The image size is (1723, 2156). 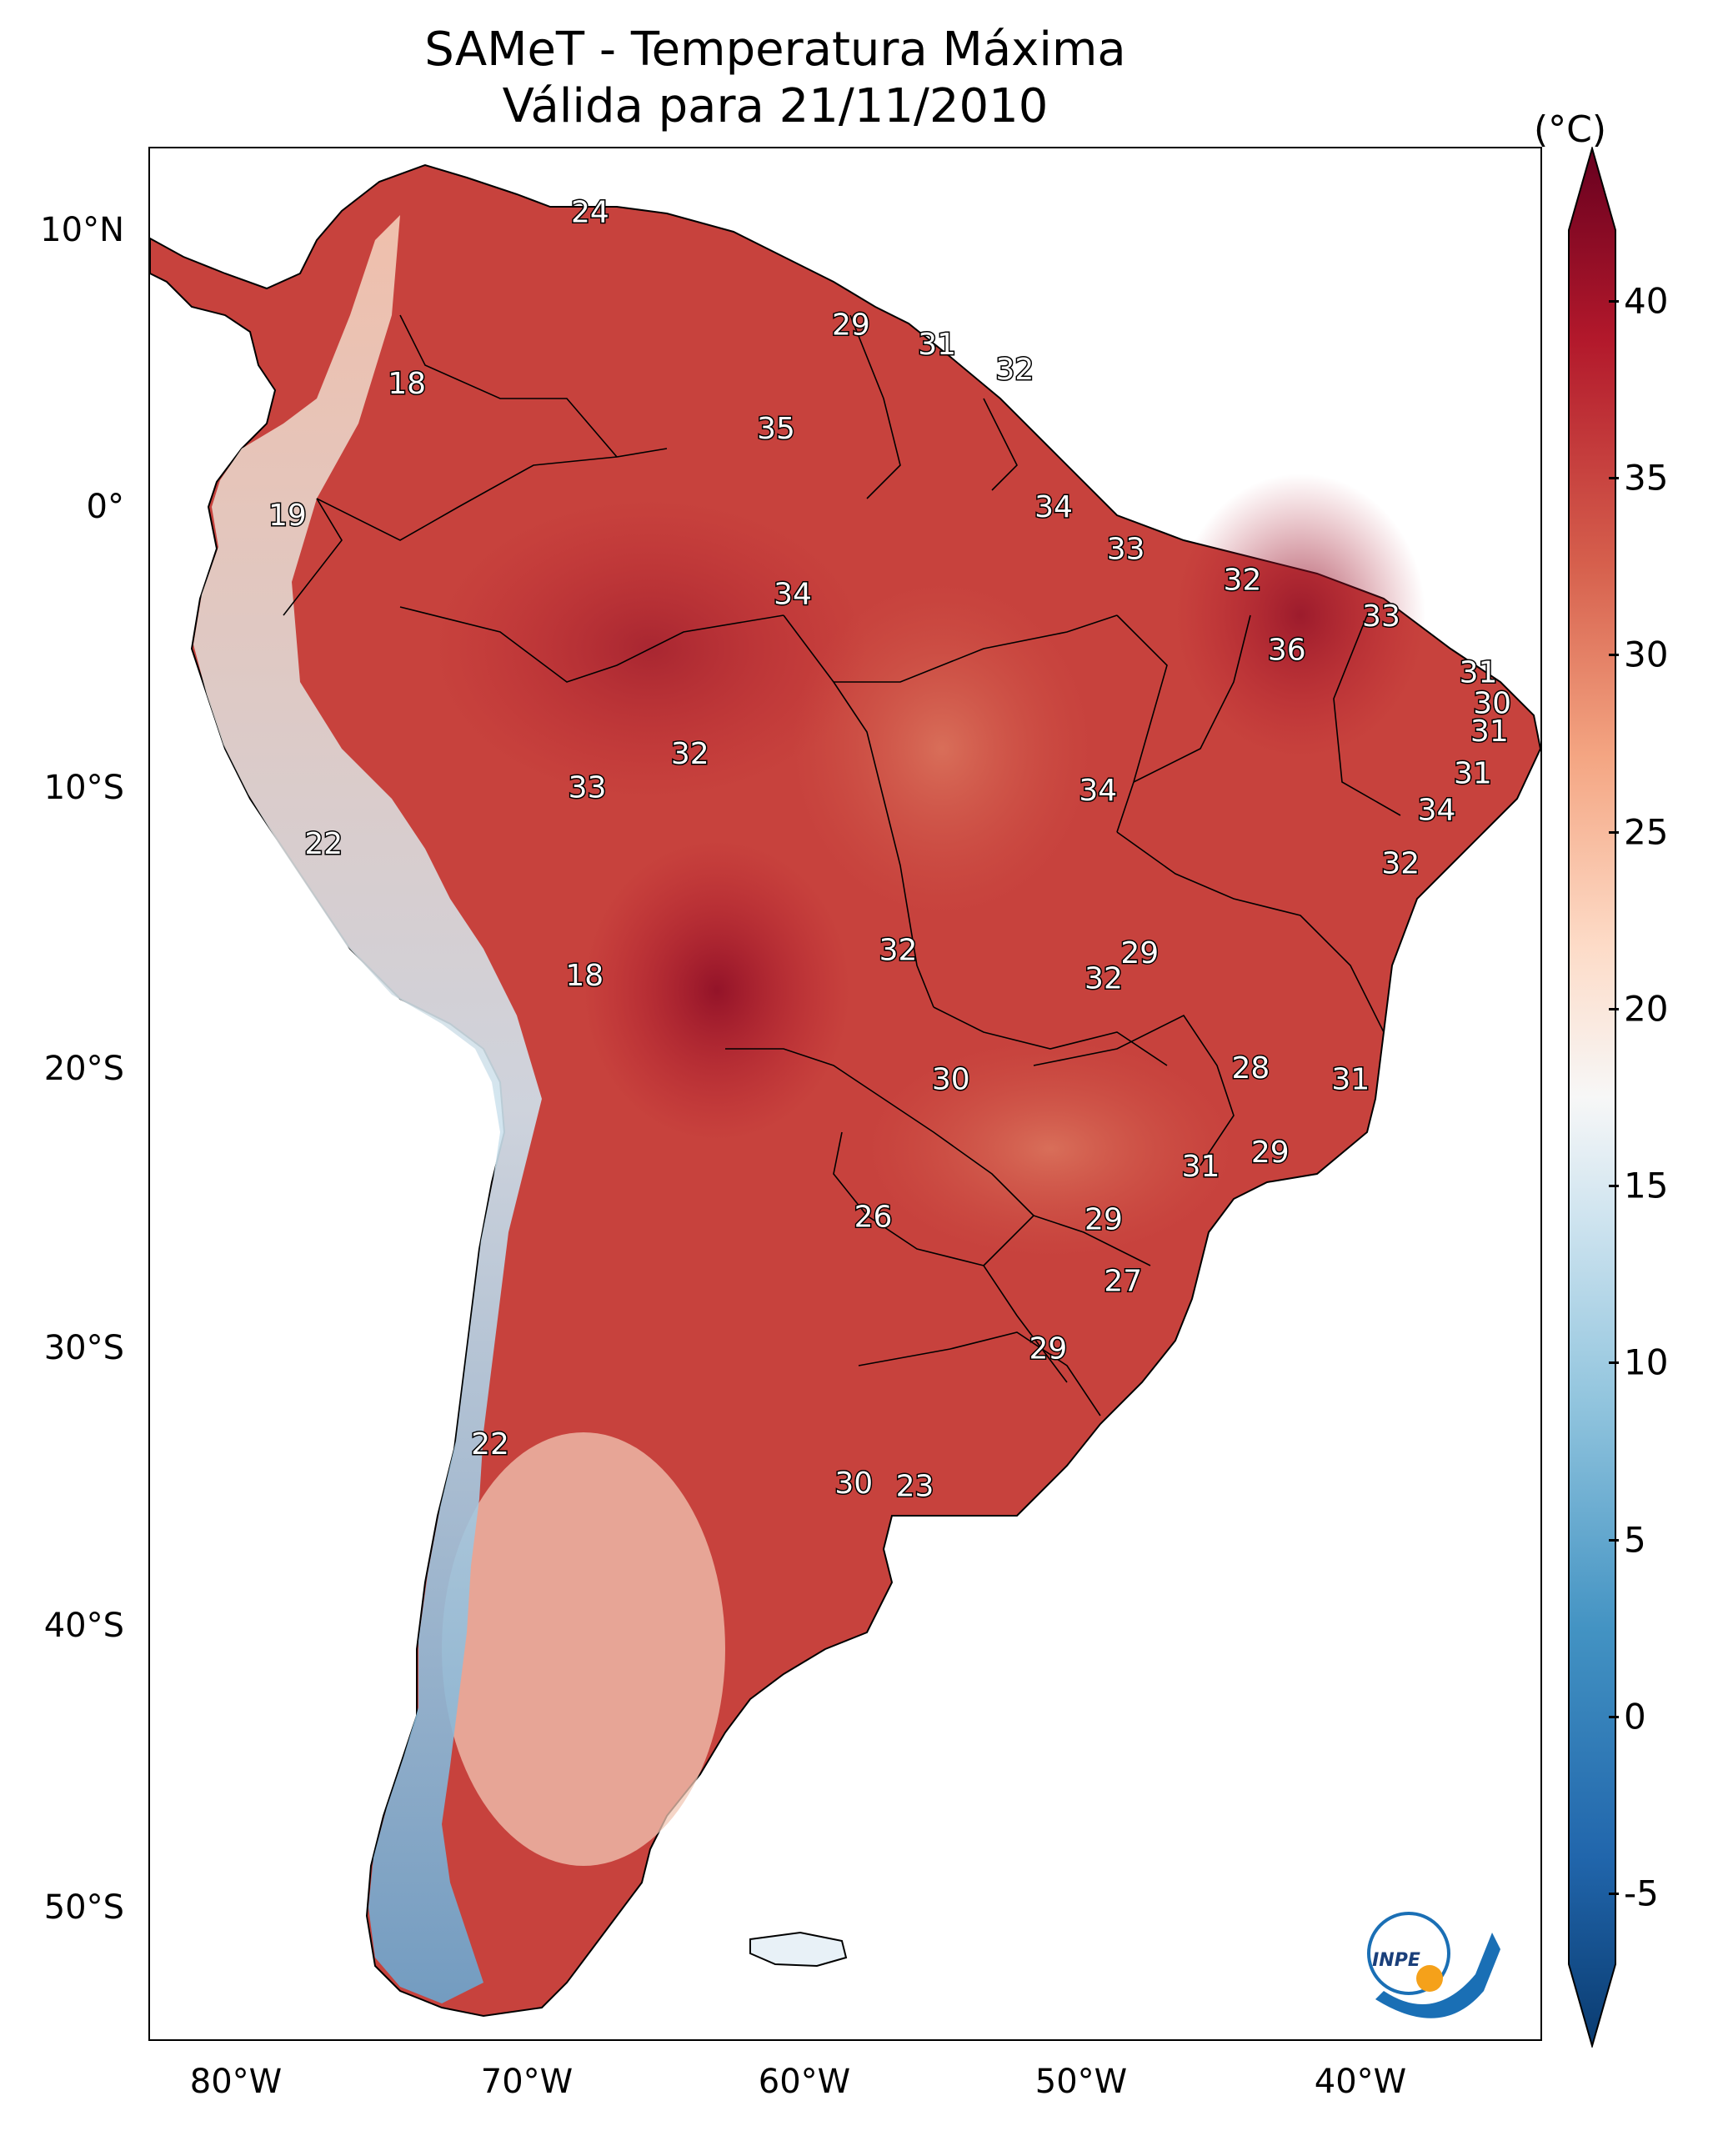 I want to click on contour-label: 26, so click(x=873, y=1217).